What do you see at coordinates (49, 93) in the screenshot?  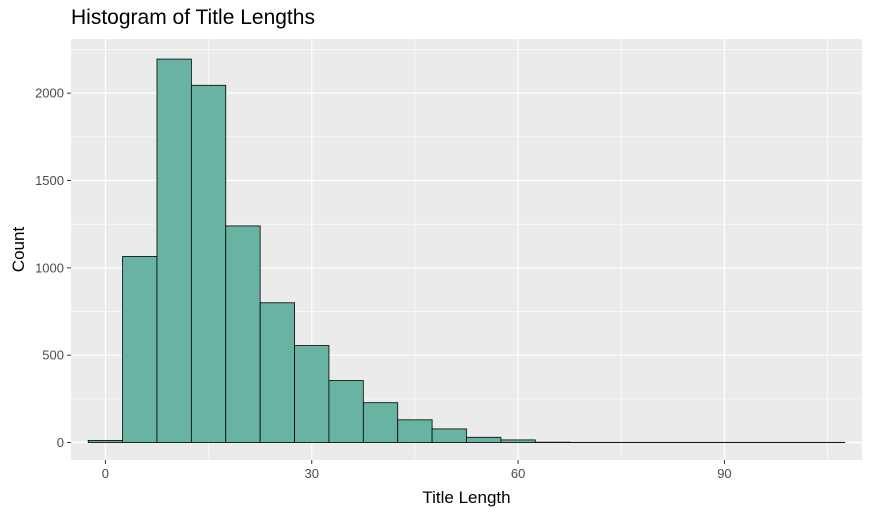 I see `y-tick-label: 2000` at bounding box center [49, 93].